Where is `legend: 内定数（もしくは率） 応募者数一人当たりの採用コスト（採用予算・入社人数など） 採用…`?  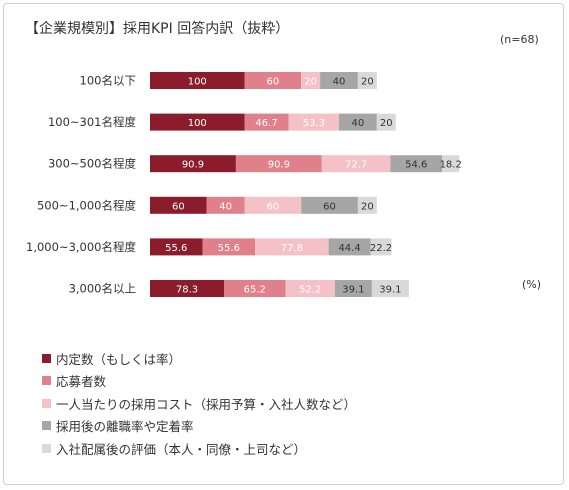 legend: 内定数（もしくは率） 応募者数一人当たりの採用コスト（採用予算・入社人数など） 採用… is located at coordinates (199, 403).